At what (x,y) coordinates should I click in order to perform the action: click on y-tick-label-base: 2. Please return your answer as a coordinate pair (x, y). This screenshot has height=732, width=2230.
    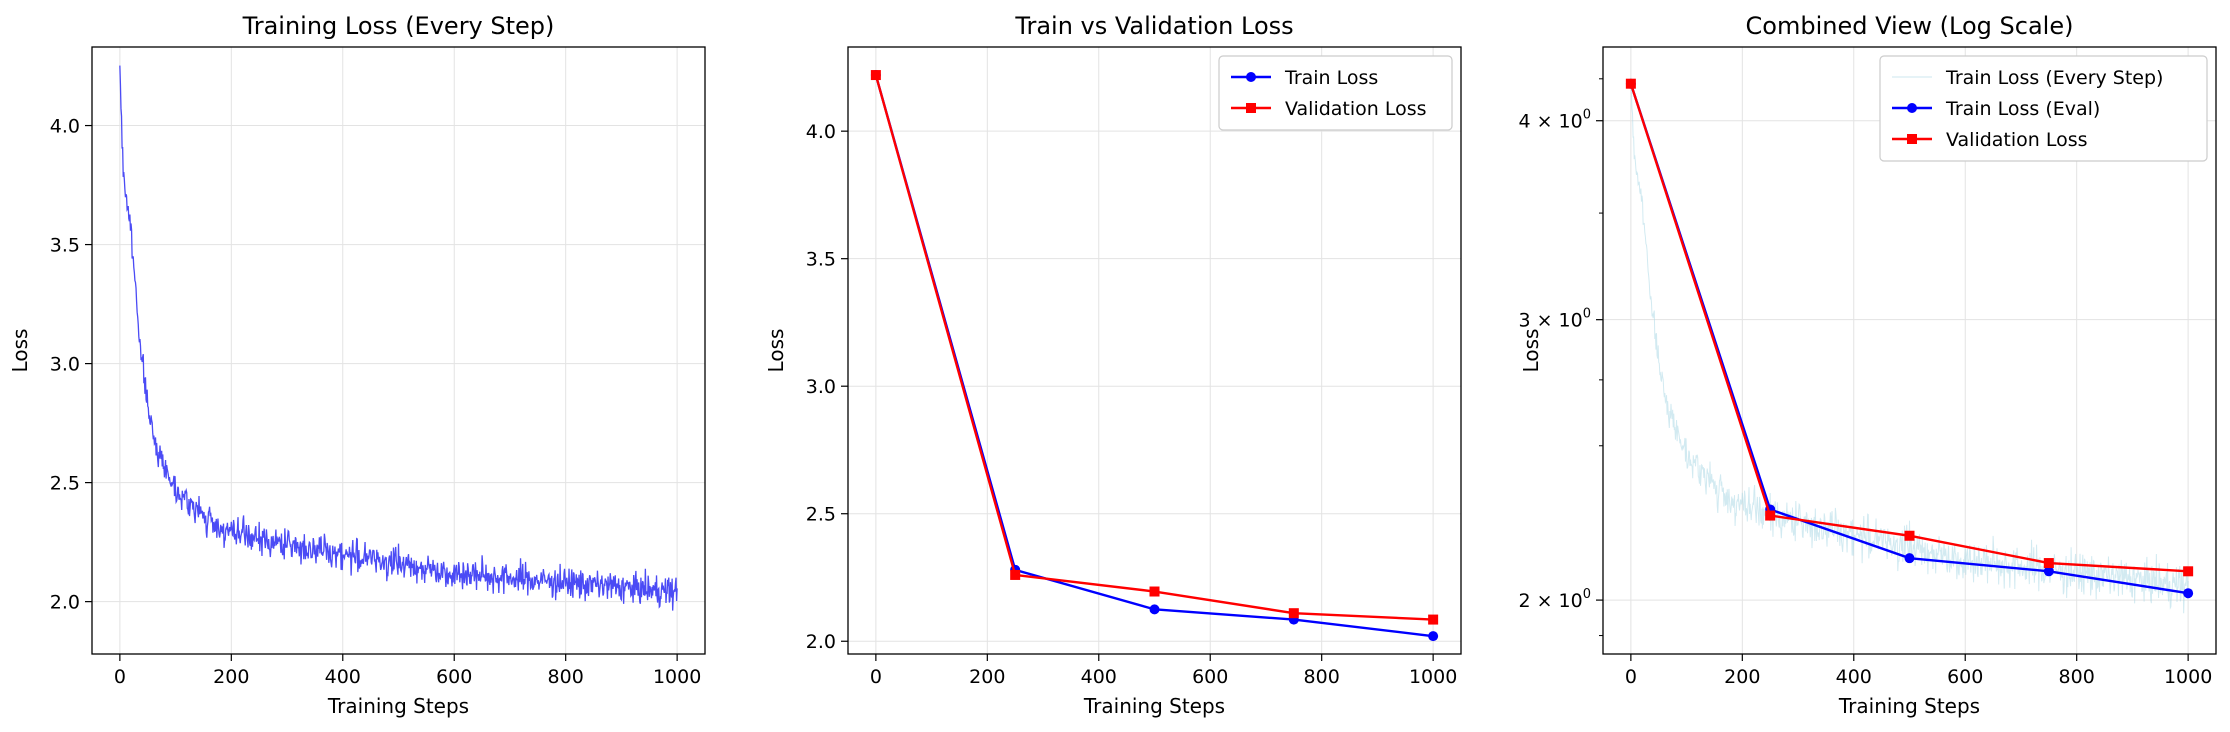
    Looking at the image, I should click on (1524, 601).